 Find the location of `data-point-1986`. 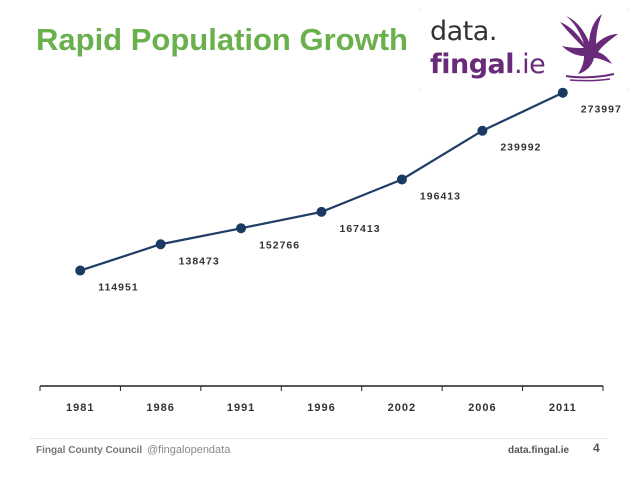

data-point-1986 is located at coordinates (160, 244).